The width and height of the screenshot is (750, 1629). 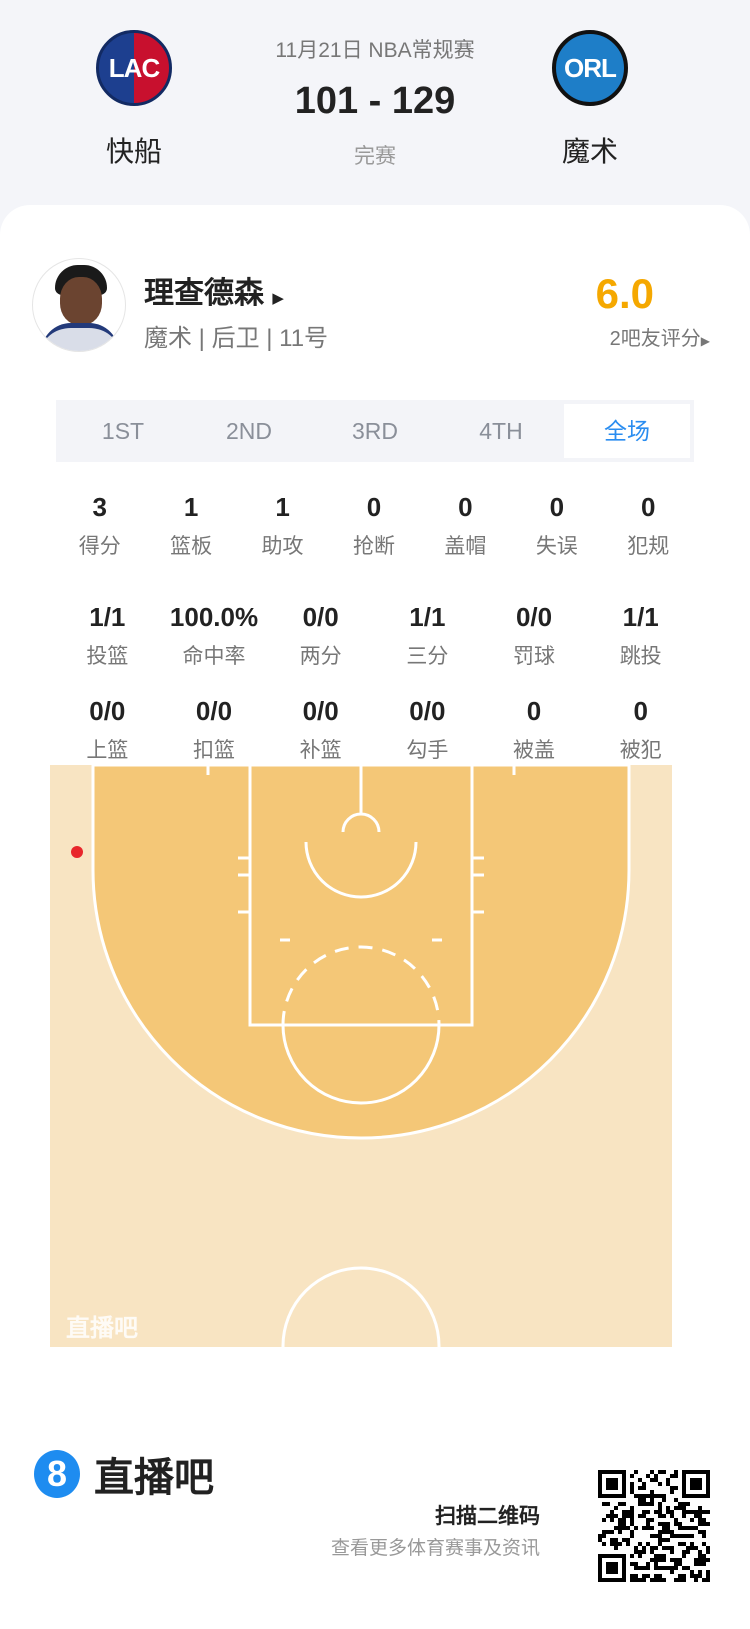 What do you see at coordinates (57, 1474) in the screenshot?
I see `brand-8-icon: 8` at bounding box center [57, 1474].